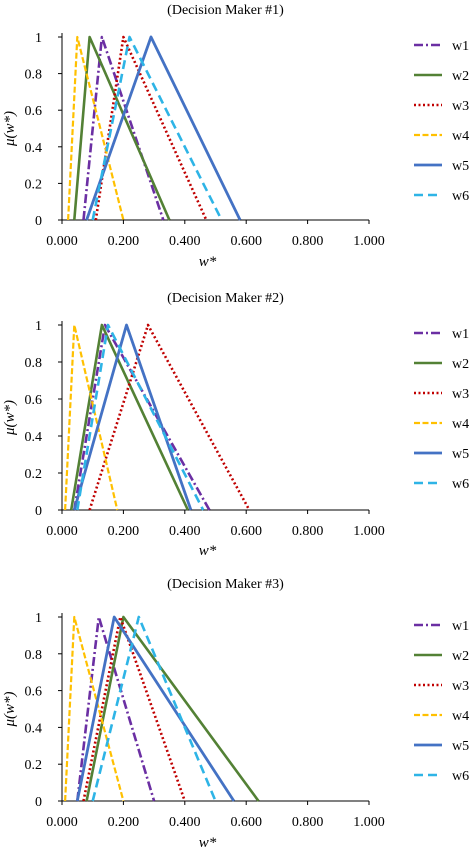  Describe the element at coordinates (225, 298) in the screenshot. I see `chart-title: (Decision Maker #2)` at that location.